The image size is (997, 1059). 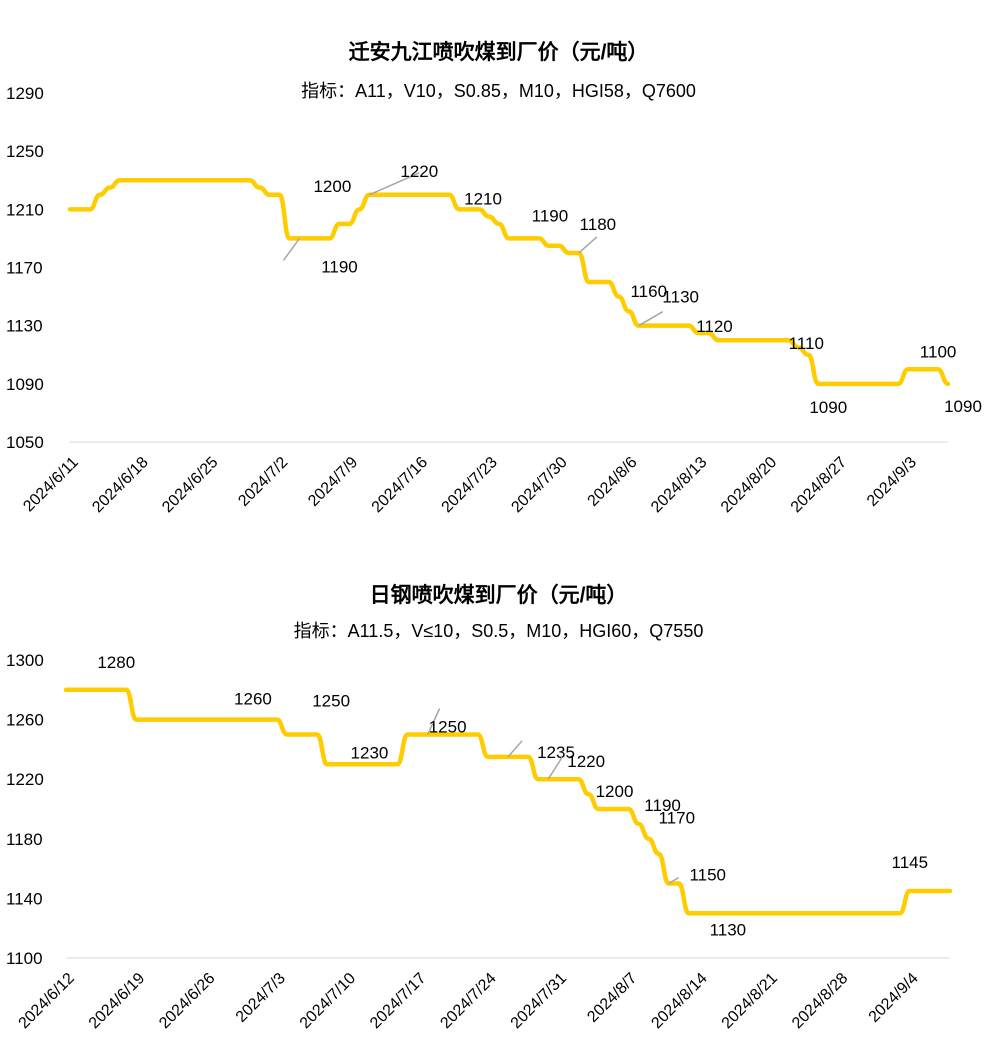 What do you see at coordinates (892, 482) in the screenshot?
I see `x-tick-label: 2024/9/3` at bounding box center [892, 482].